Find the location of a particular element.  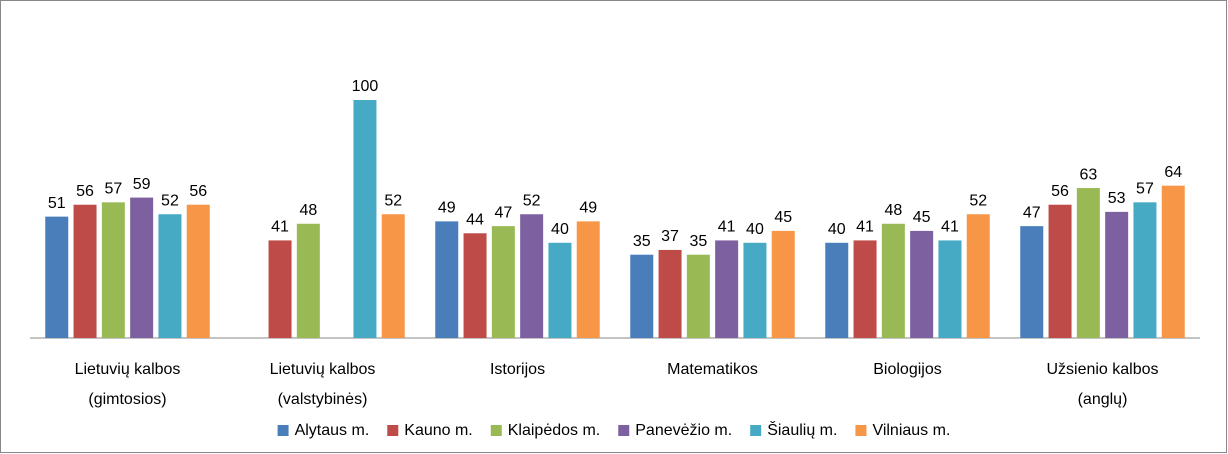

value-label: 37 is located at coordinates (670, 236).